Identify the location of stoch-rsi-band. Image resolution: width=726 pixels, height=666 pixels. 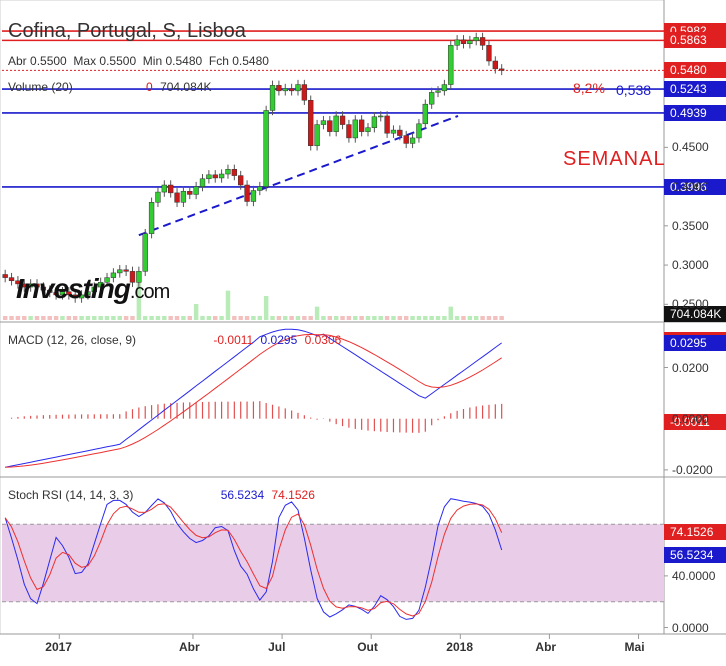
(333, 563).